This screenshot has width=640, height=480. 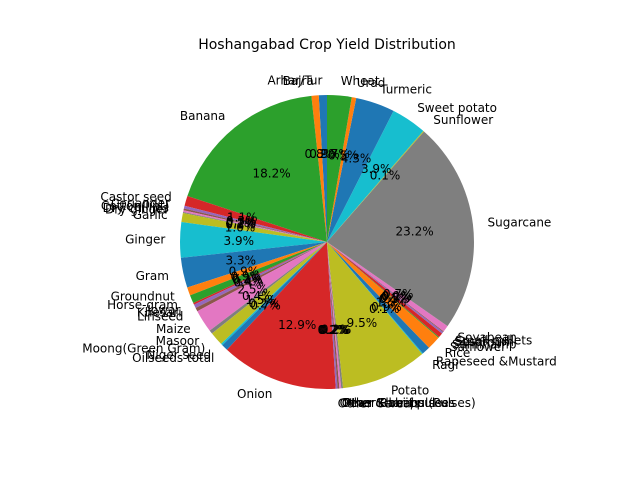 I want to click on pie-slice-garlic, so click(x=254, y=227).